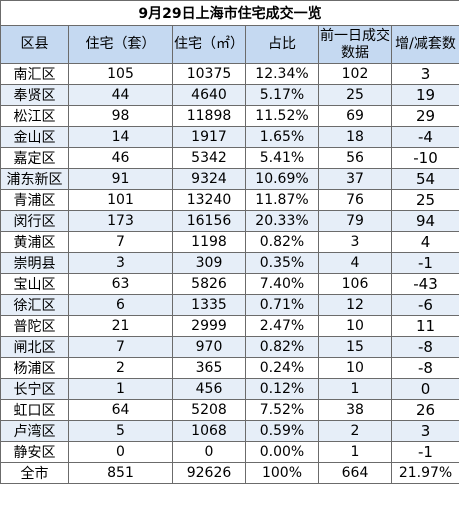 The height and width of the screenshot is (528, 459). I want to click on cell-change: 4, so click(424, 242).